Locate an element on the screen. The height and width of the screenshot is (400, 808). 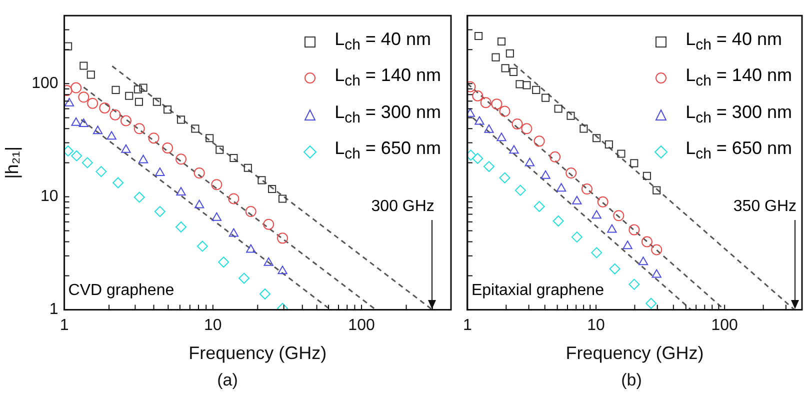
y-tick-label: 10 is located at coordinates (49, 197).